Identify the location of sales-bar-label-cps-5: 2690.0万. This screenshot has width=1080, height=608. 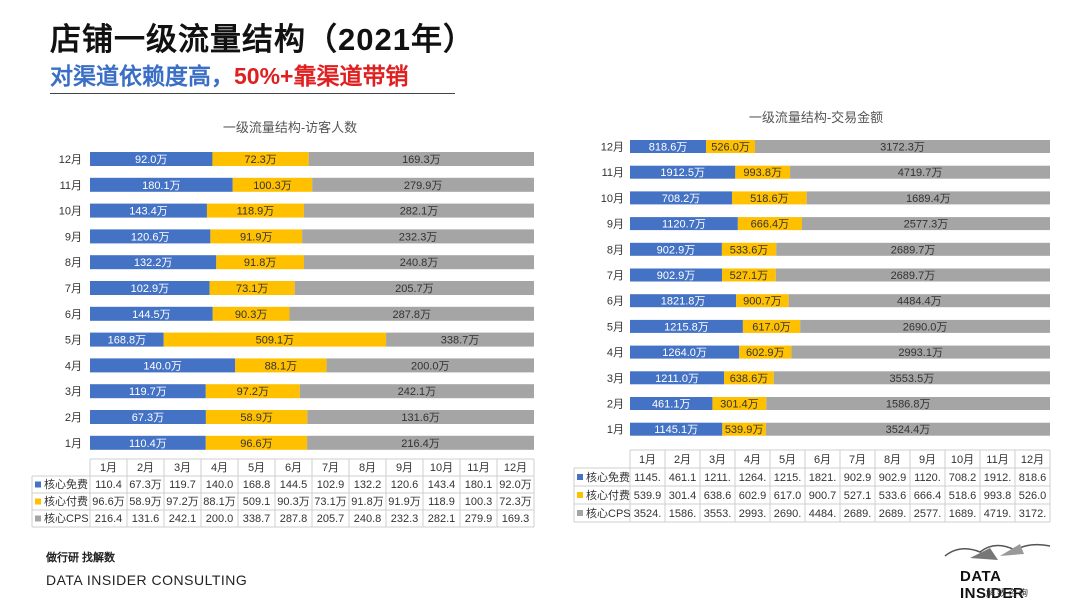
(925, 327).